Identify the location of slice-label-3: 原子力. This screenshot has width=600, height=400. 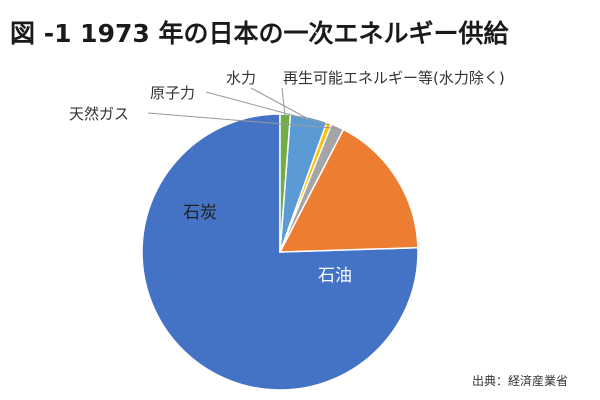
(172, 93).